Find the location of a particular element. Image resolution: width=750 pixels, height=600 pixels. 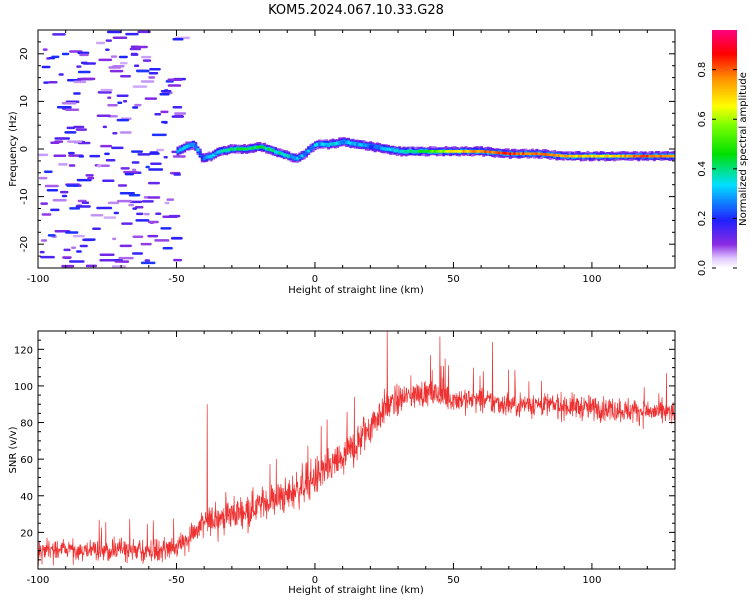

y-tick-label: 0 is located at coordinates (24, 149).